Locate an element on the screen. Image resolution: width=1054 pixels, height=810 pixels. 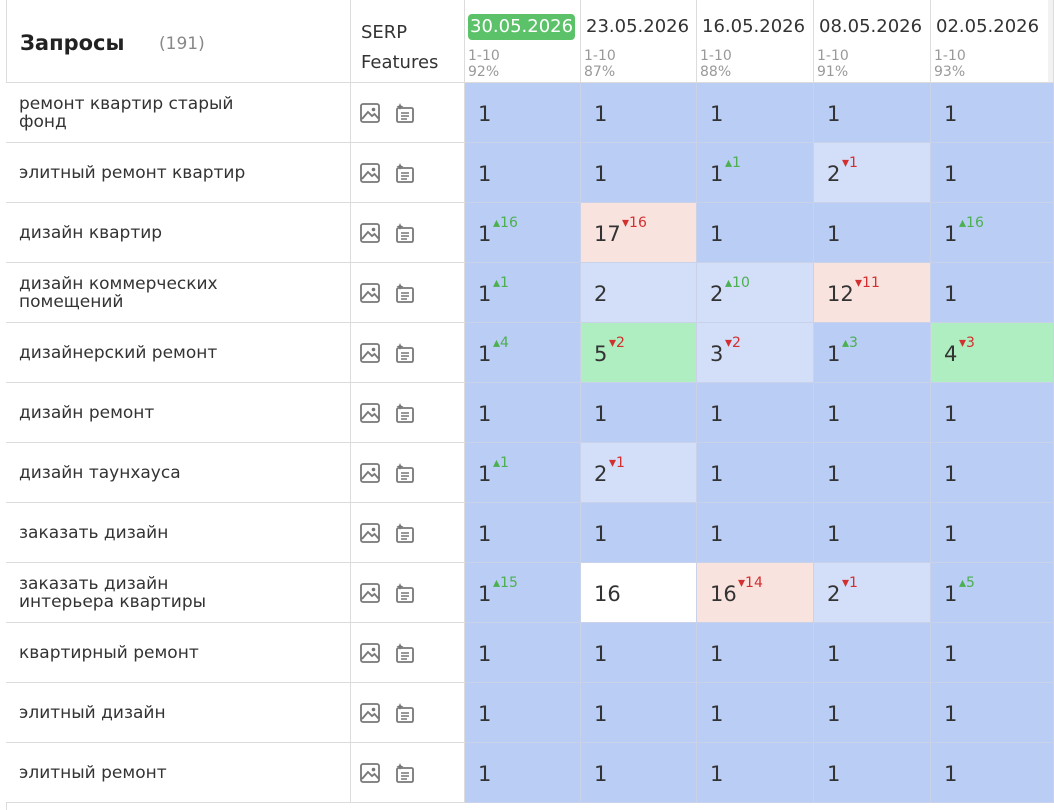
date-column-header: 23.05.2026 1-10 87% is located at coordinates (639, 41).